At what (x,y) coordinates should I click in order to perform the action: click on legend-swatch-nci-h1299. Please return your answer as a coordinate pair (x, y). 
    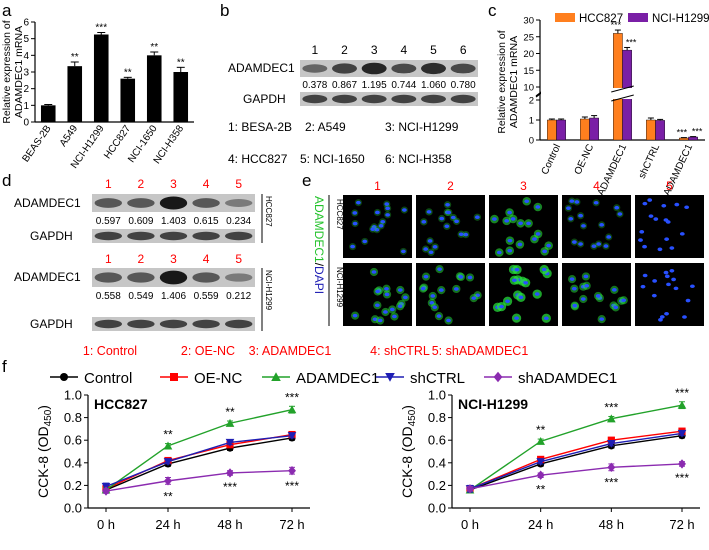
    Looking at the image, I should click on (638, 17).